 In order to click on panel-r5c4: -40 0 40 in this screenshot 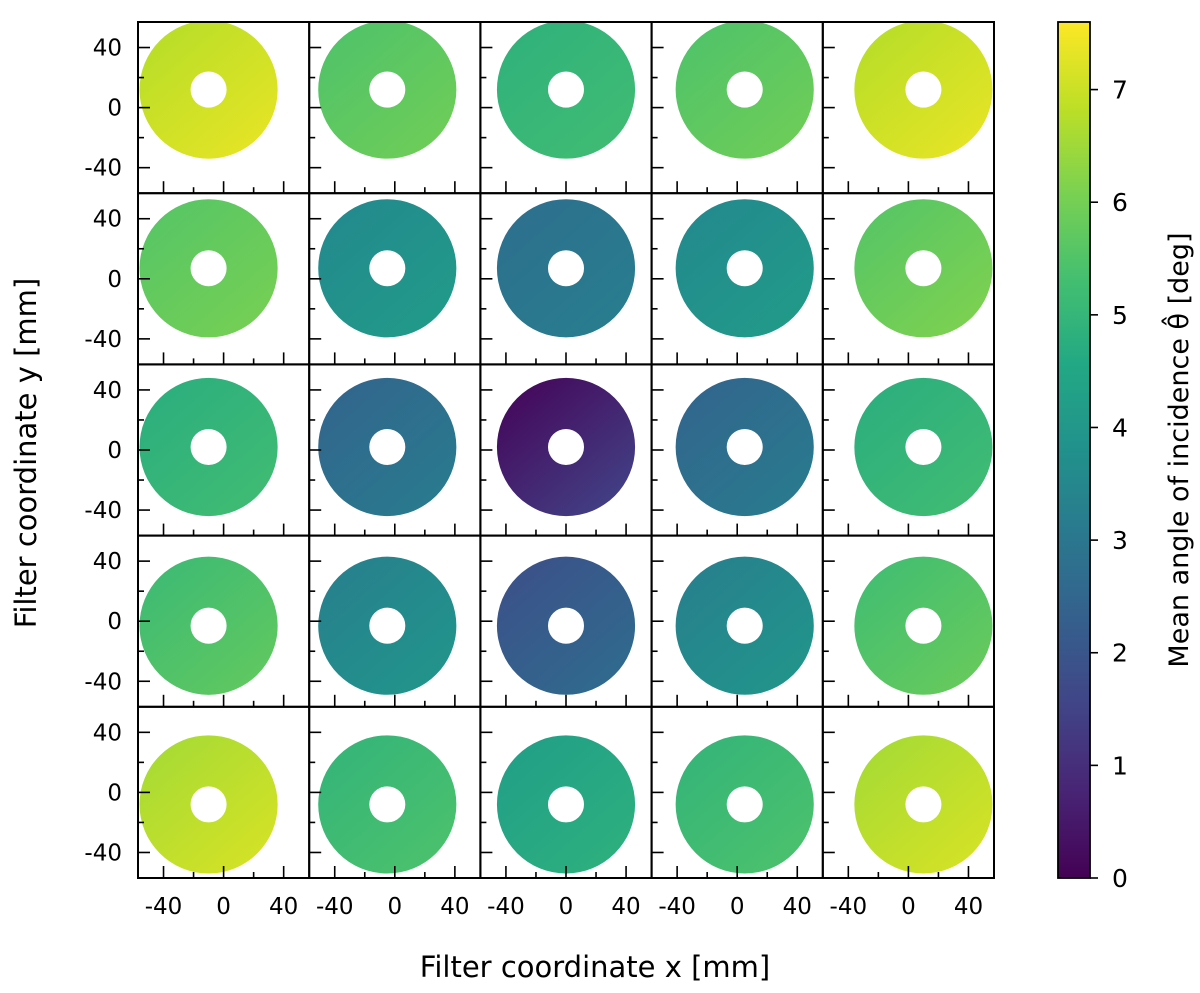, I will do `click(737, 812)`.